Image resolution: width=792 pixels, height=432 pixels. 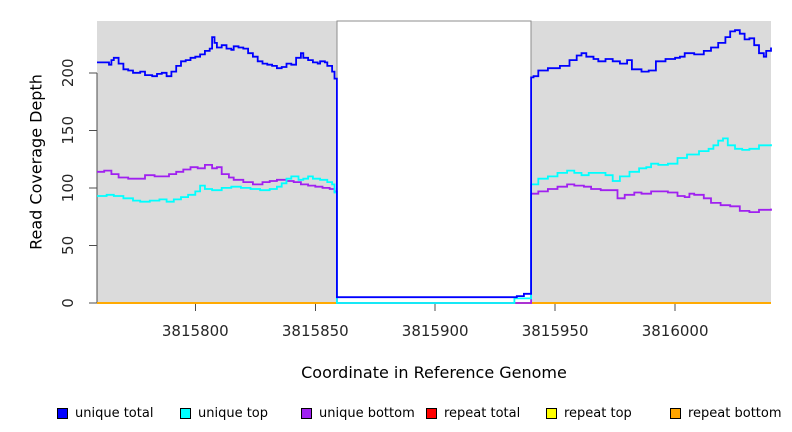 I want to click on x-axis-title: Coordinate in Reference Genome, so click(x=434, y=372).